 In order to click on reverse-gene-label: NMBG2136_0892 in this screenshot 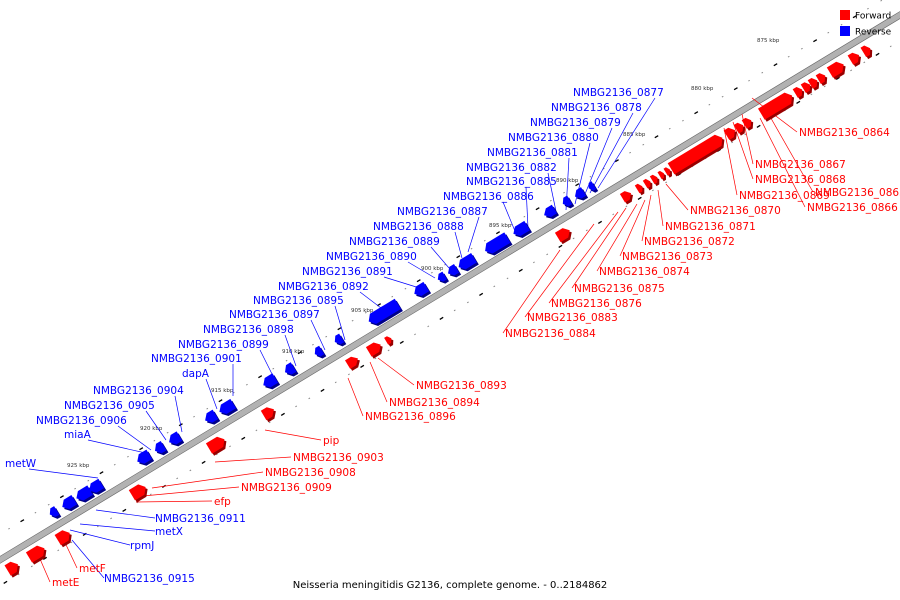, I will do `click(323, 287)`.